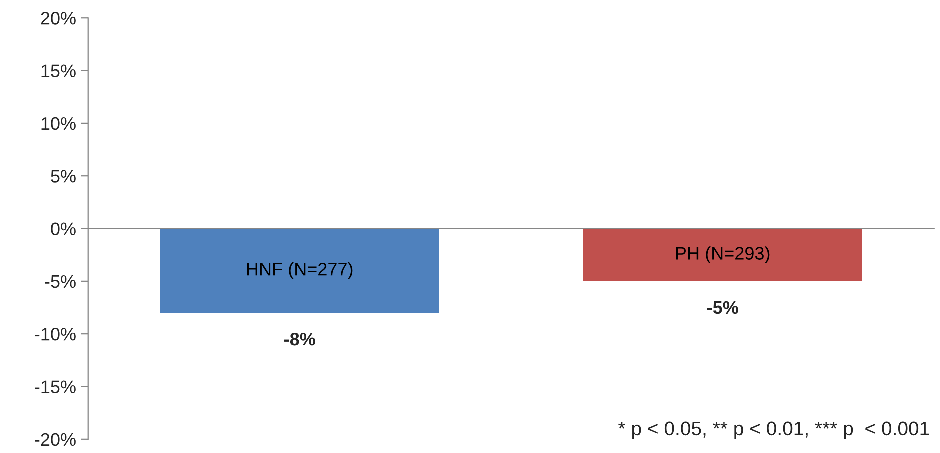 Image resolution: width=940 pixels, height=453 pixels. What do you see at coordinates (59, 123) in the screenshot?
I see `y-tick-label: 10%` at bounding box center [59, 123].